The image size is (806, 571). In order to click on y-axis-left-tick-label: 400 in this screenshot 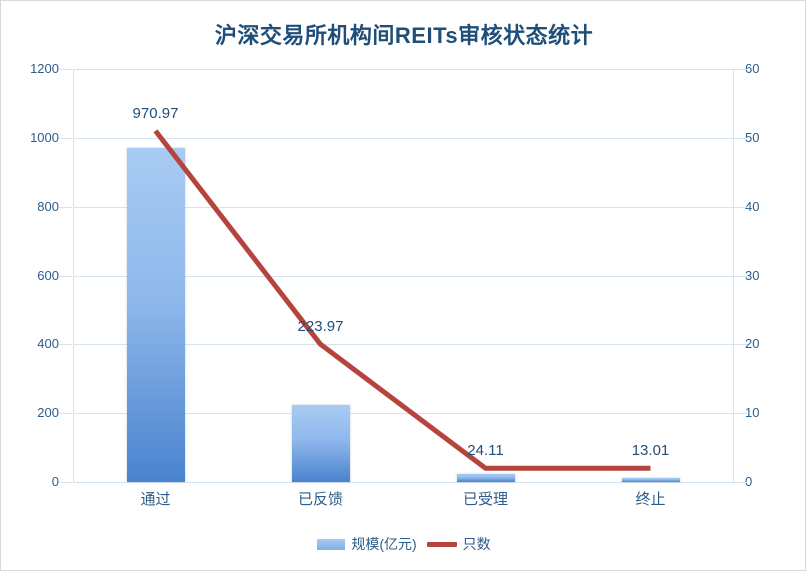, I will do `click(48, 344)`.